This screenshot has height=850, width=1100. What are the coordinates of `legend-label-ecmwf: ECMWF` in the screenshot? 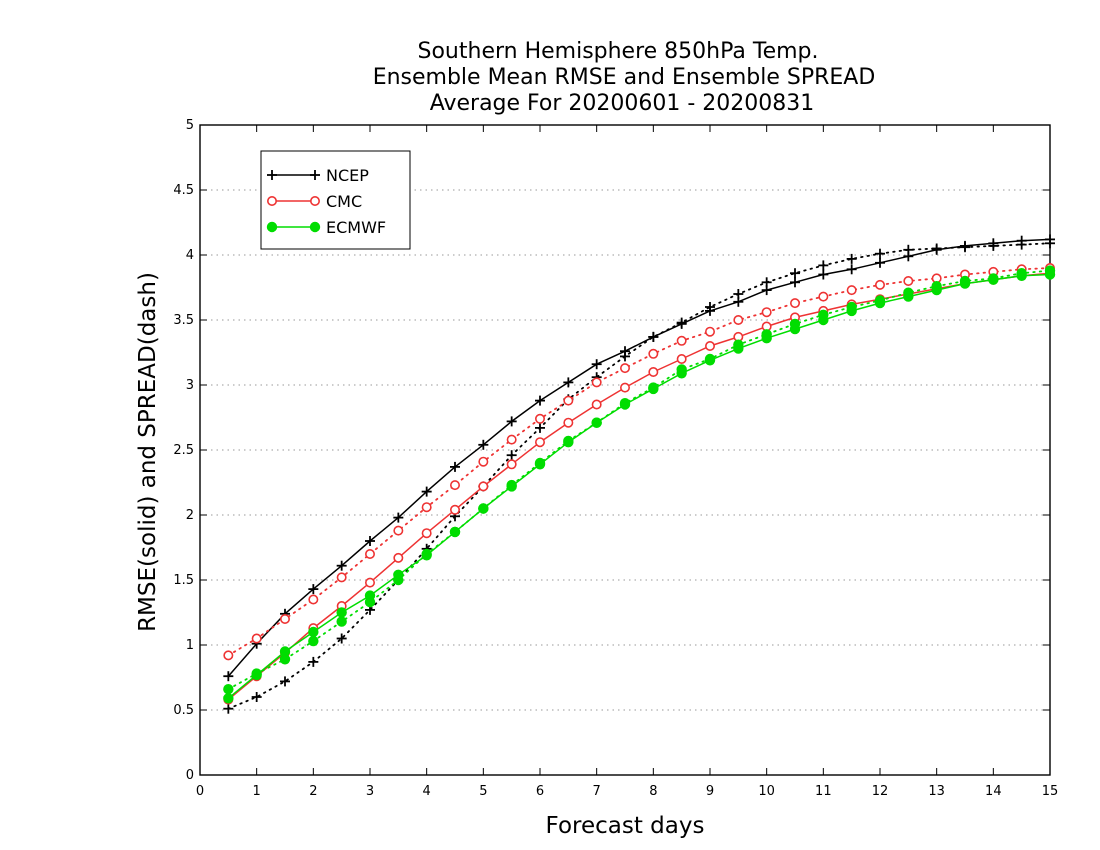 It's located at (356, 227).